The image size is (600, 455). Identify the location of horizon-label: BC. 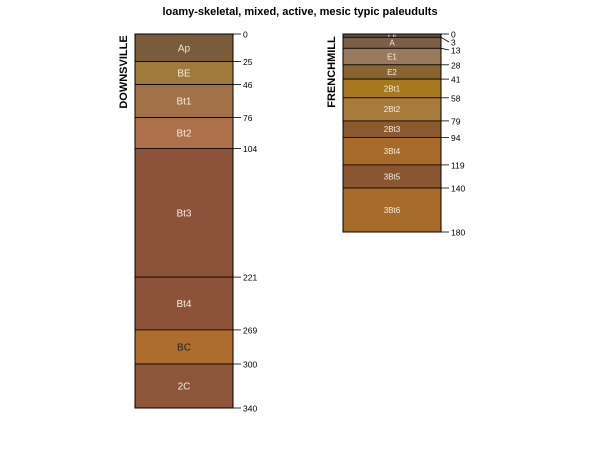
(184, 347).